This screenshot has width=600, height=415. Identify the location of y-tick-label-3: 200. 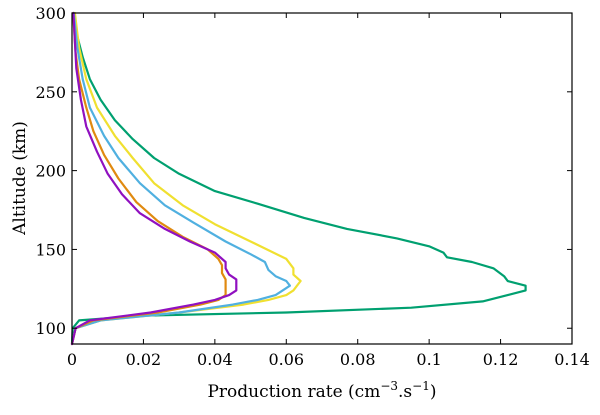
(50, 171).